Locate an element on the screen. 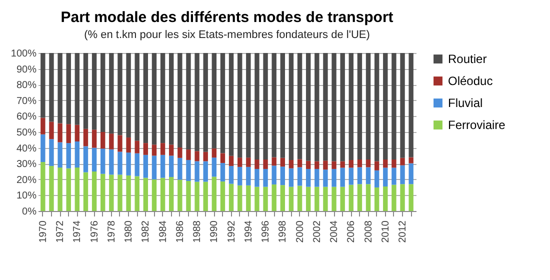 This screenshot has height=280, width=550. y-tick-label: 90% is located at coordinates (26, 70).